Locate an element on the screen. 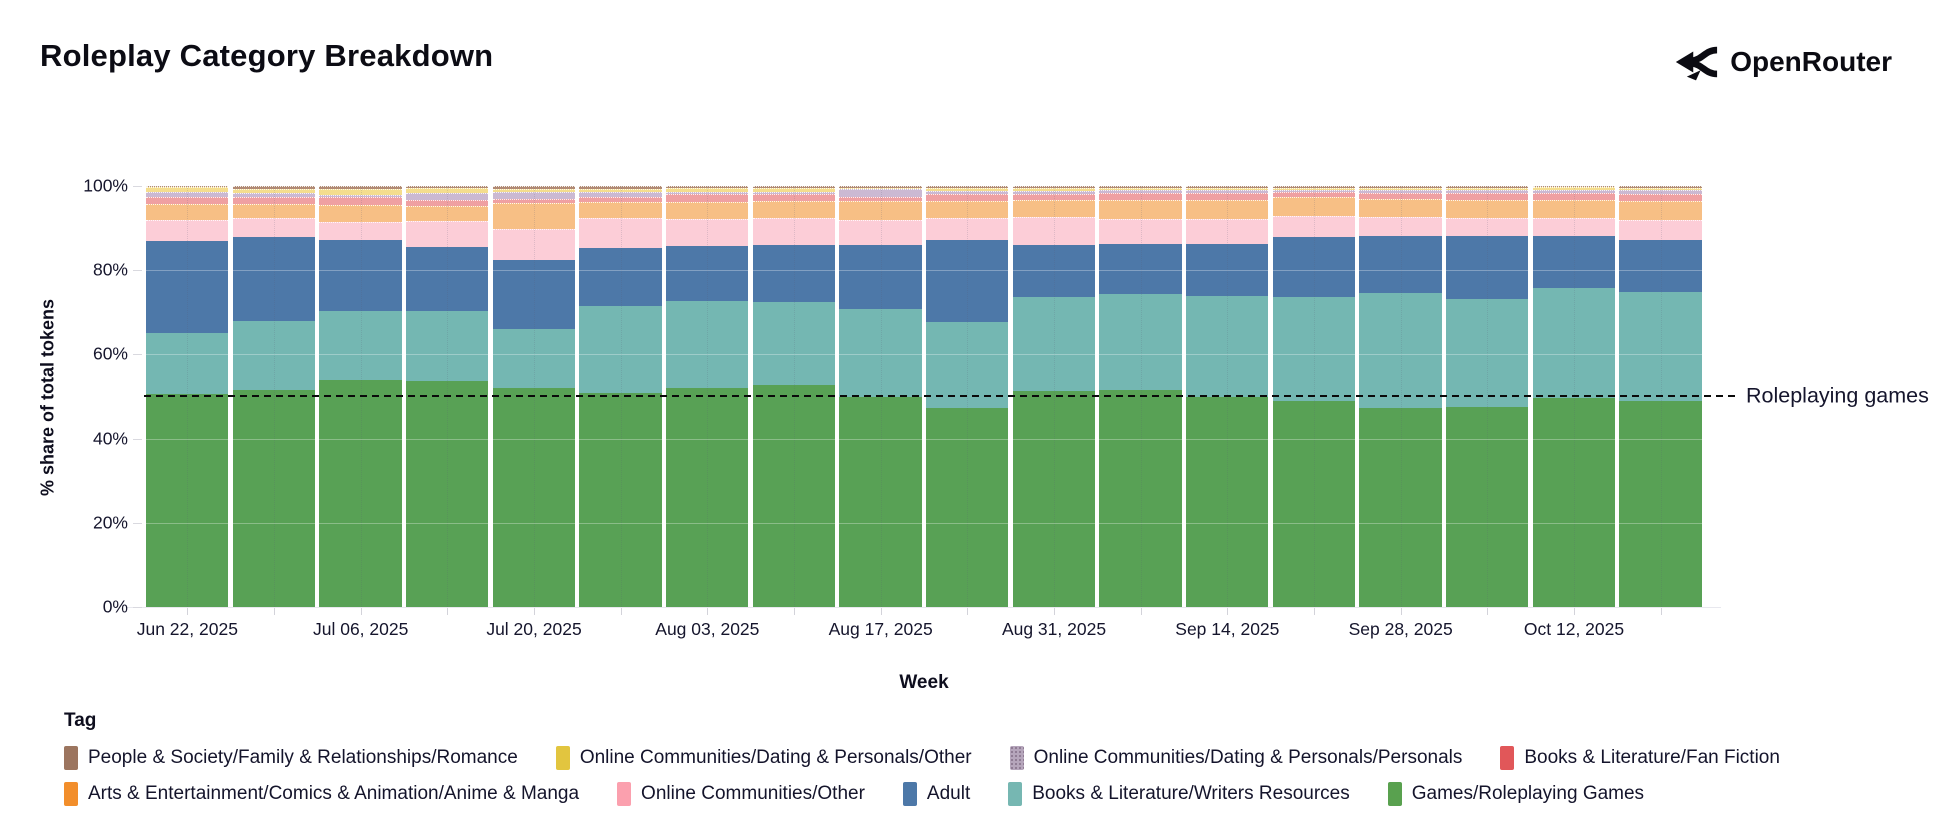 The image size is (1940, 822). openrouter-logo: OpenRouter is located at coordinates (1783, 62).